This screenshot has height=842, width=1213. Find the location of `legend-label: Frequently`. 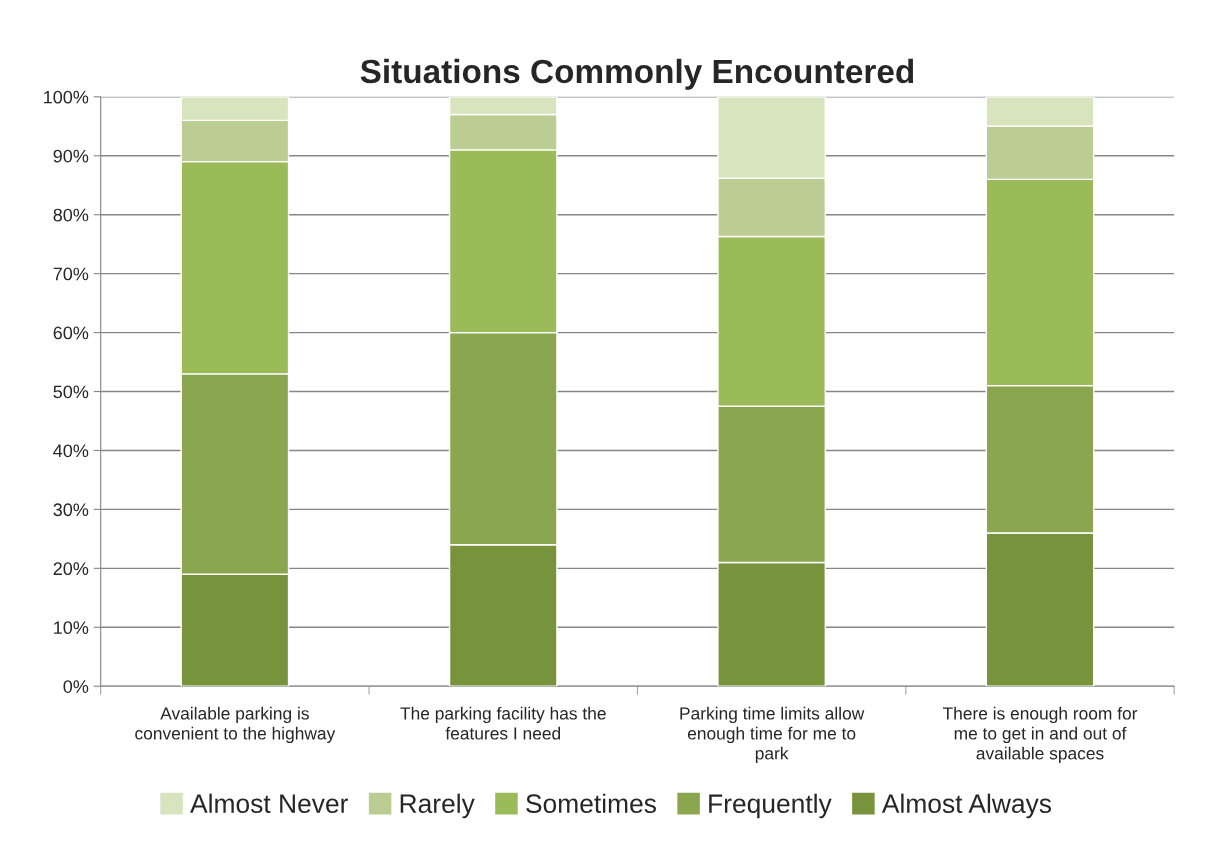

legend-label: Frequently is located at coordinates (770, 806).